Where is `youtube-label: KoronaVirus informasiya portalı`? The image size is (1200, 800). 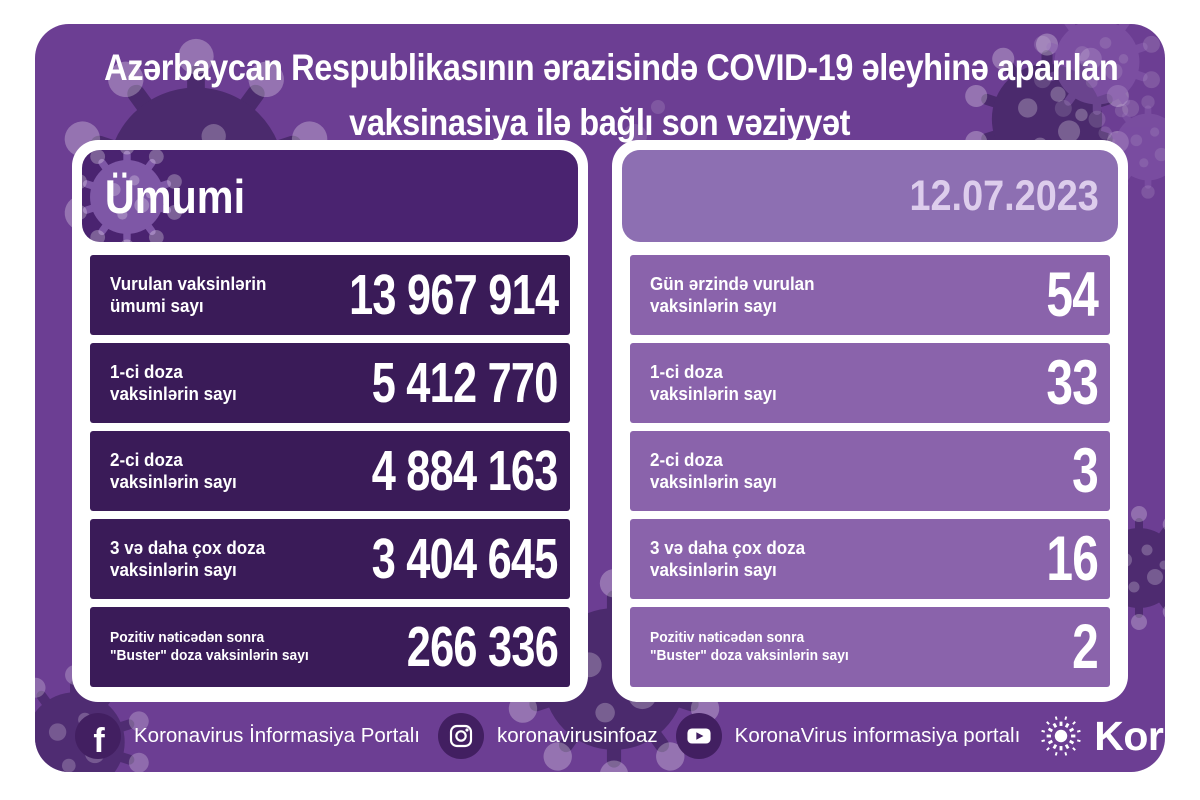
youtube-label: KoronaVirus informasiya portalı is located at coordinates (877, 735).